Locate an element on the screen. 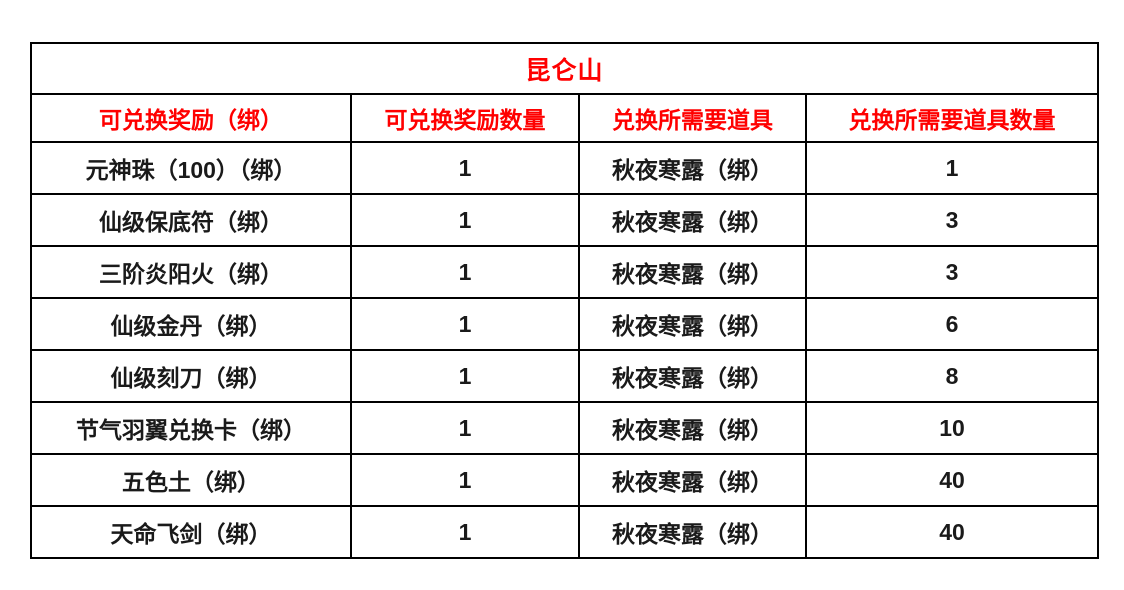 The width and height of the screenshot is (1124, 590). table-cell: 仙级刻刀（绑） is located at coordinates (191, 376).